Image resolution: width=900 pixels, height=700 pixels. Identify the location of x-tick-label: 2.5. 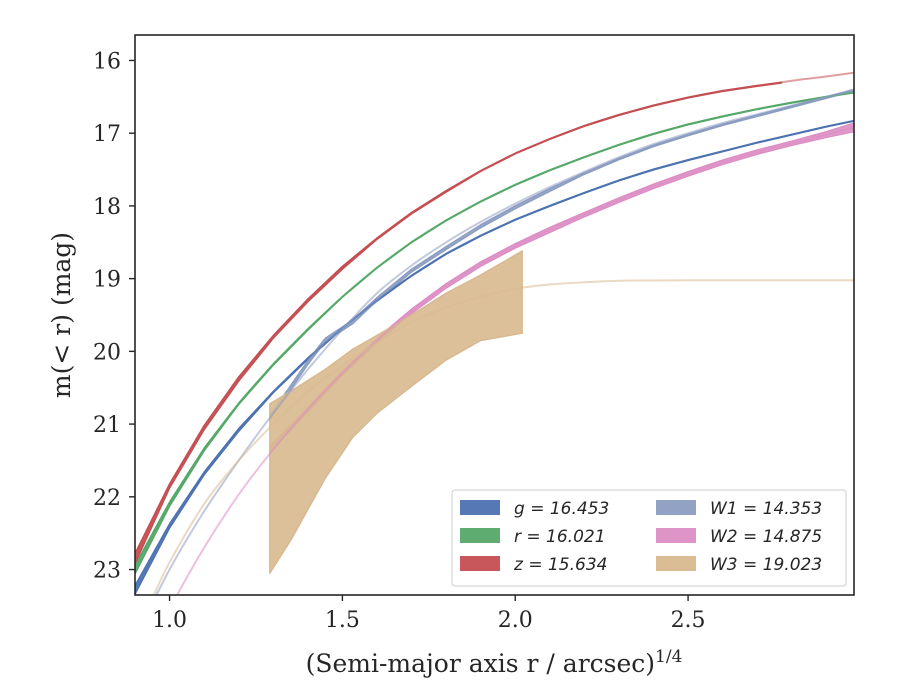
(688, 620).